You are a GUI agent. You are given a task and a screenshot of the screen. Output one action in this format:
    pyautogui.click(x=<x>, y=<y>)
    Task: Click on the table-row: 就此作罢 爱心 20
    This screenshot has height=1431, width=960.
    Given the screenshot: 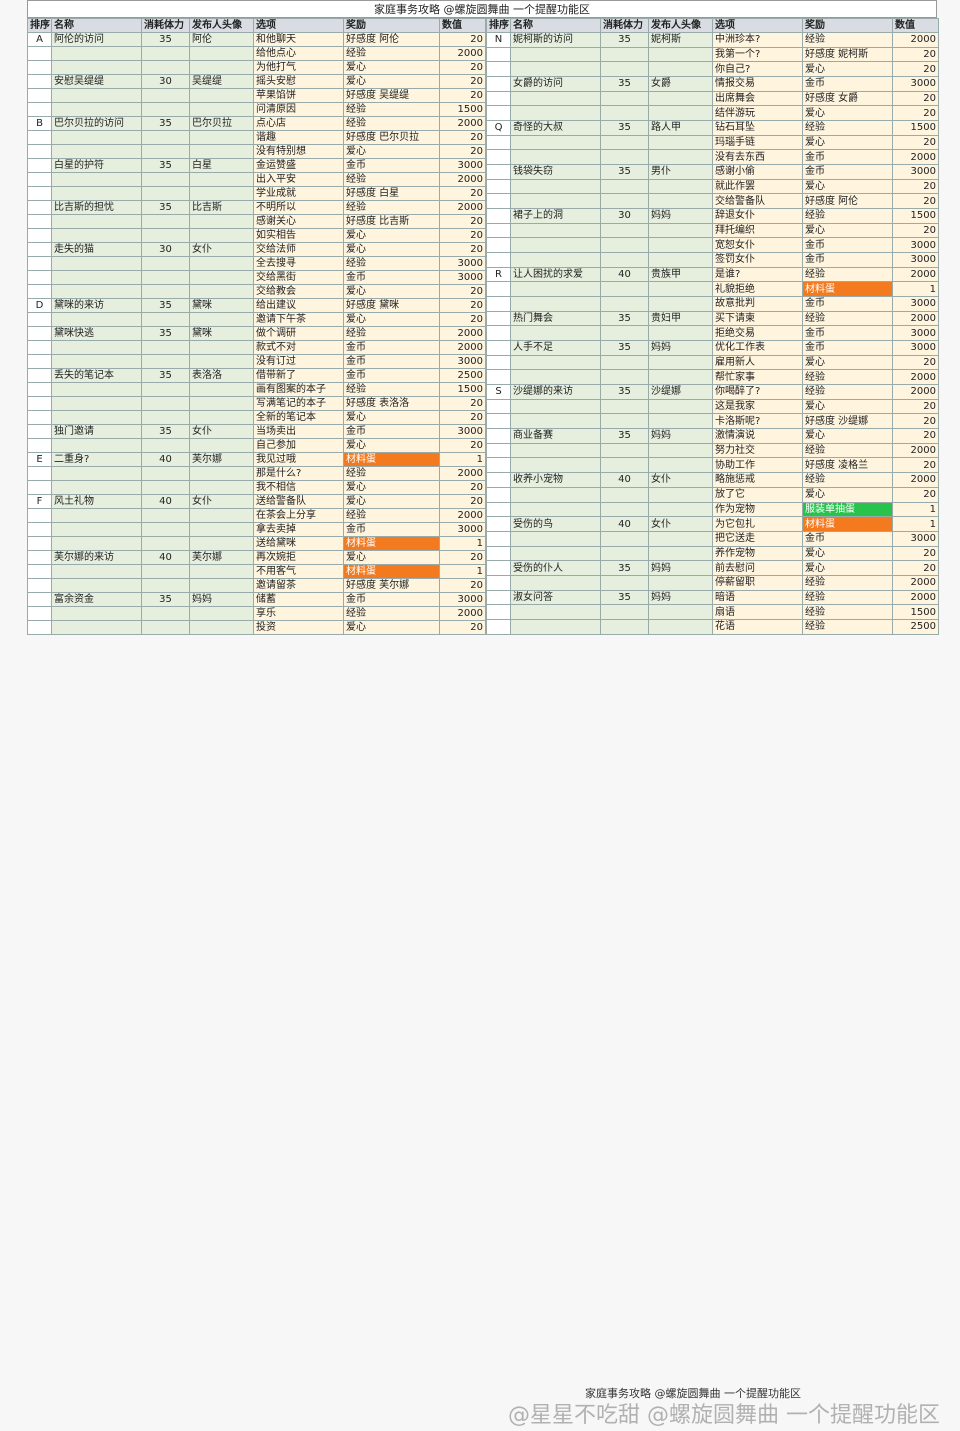 What is the action you would take?
    pyautogui.click(x=712, y=186)
    